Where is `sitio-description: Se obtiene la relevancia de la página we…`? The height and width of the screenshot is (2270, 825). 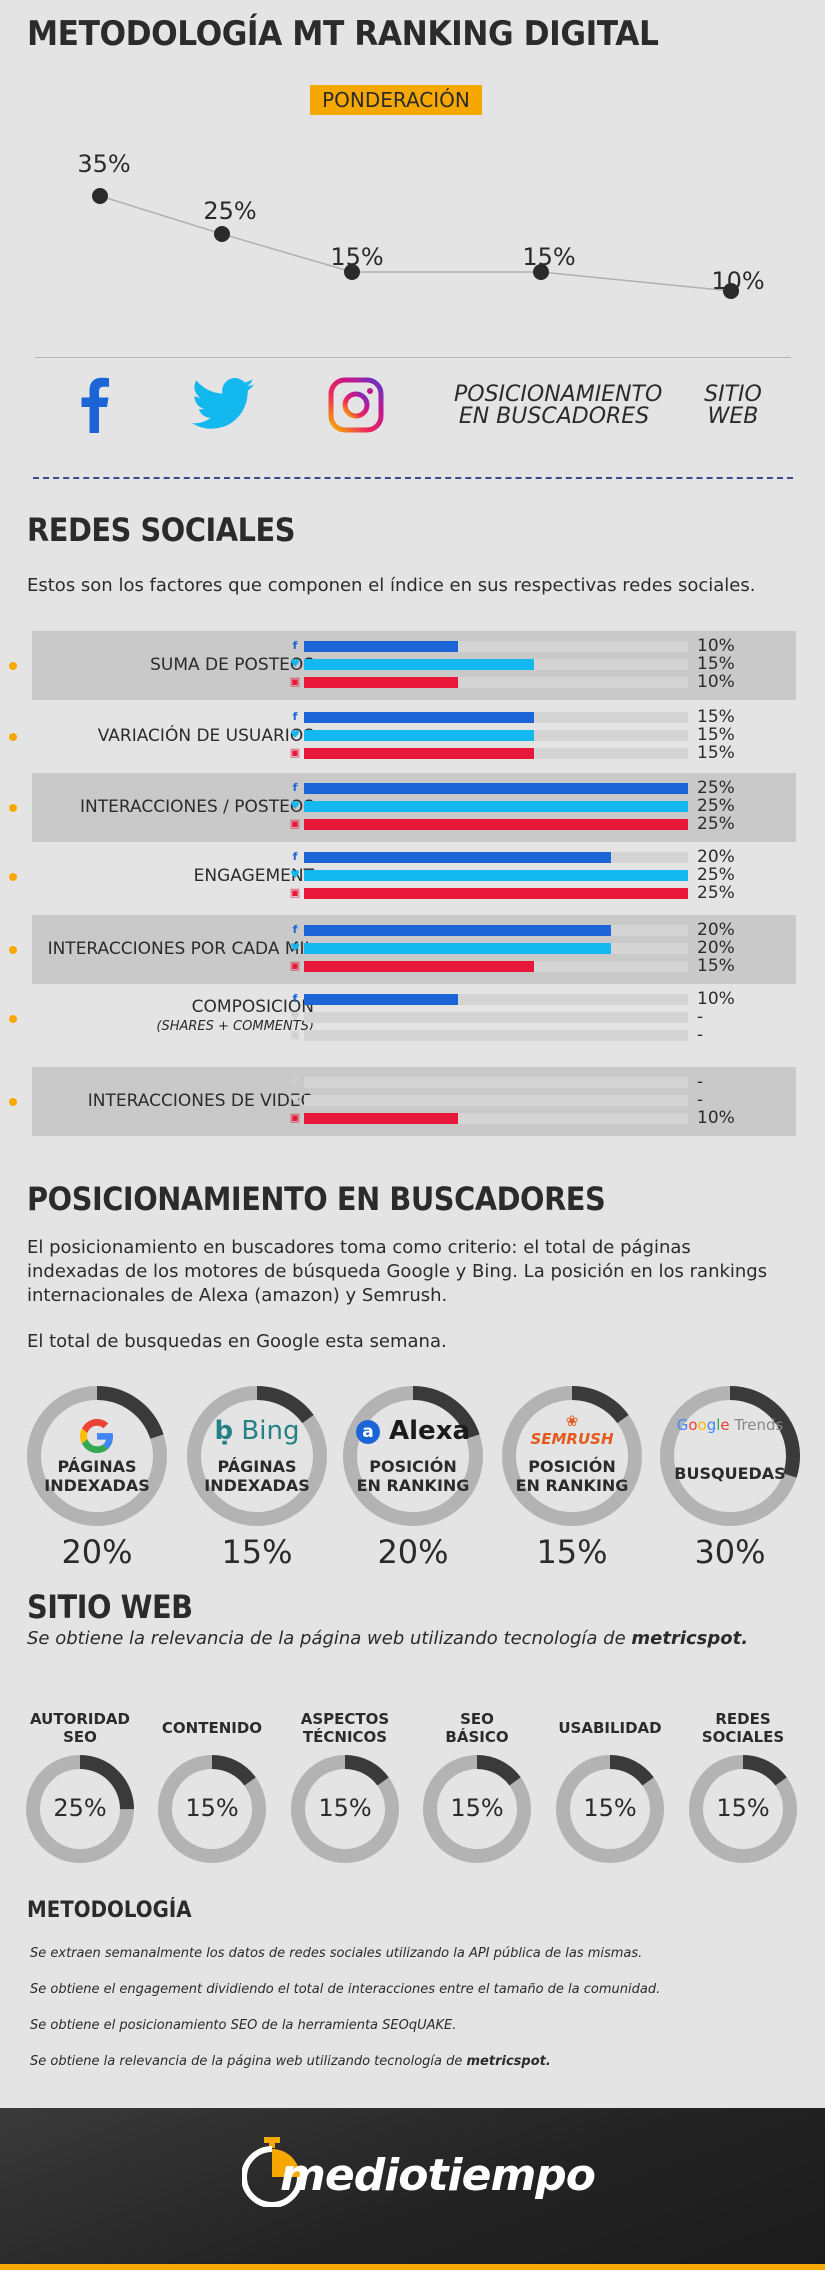
sitio-description: Se obtiene la relevancia de la página we… is located at coordinates (388, 1638).